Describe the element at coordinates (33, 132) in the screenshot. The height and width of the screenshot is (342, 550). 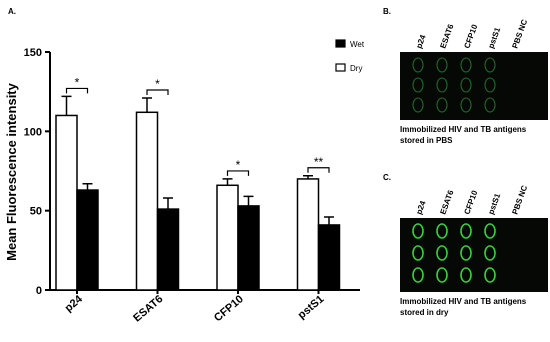
I see `y-tick-label: 100` at that location.